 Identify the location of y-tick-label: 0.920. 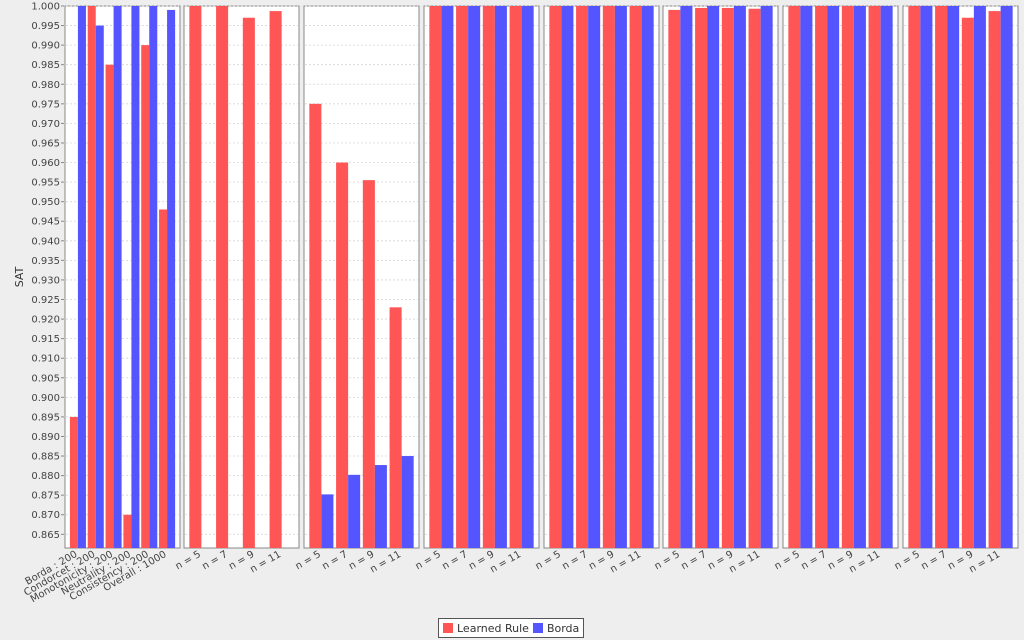
(45, 320).